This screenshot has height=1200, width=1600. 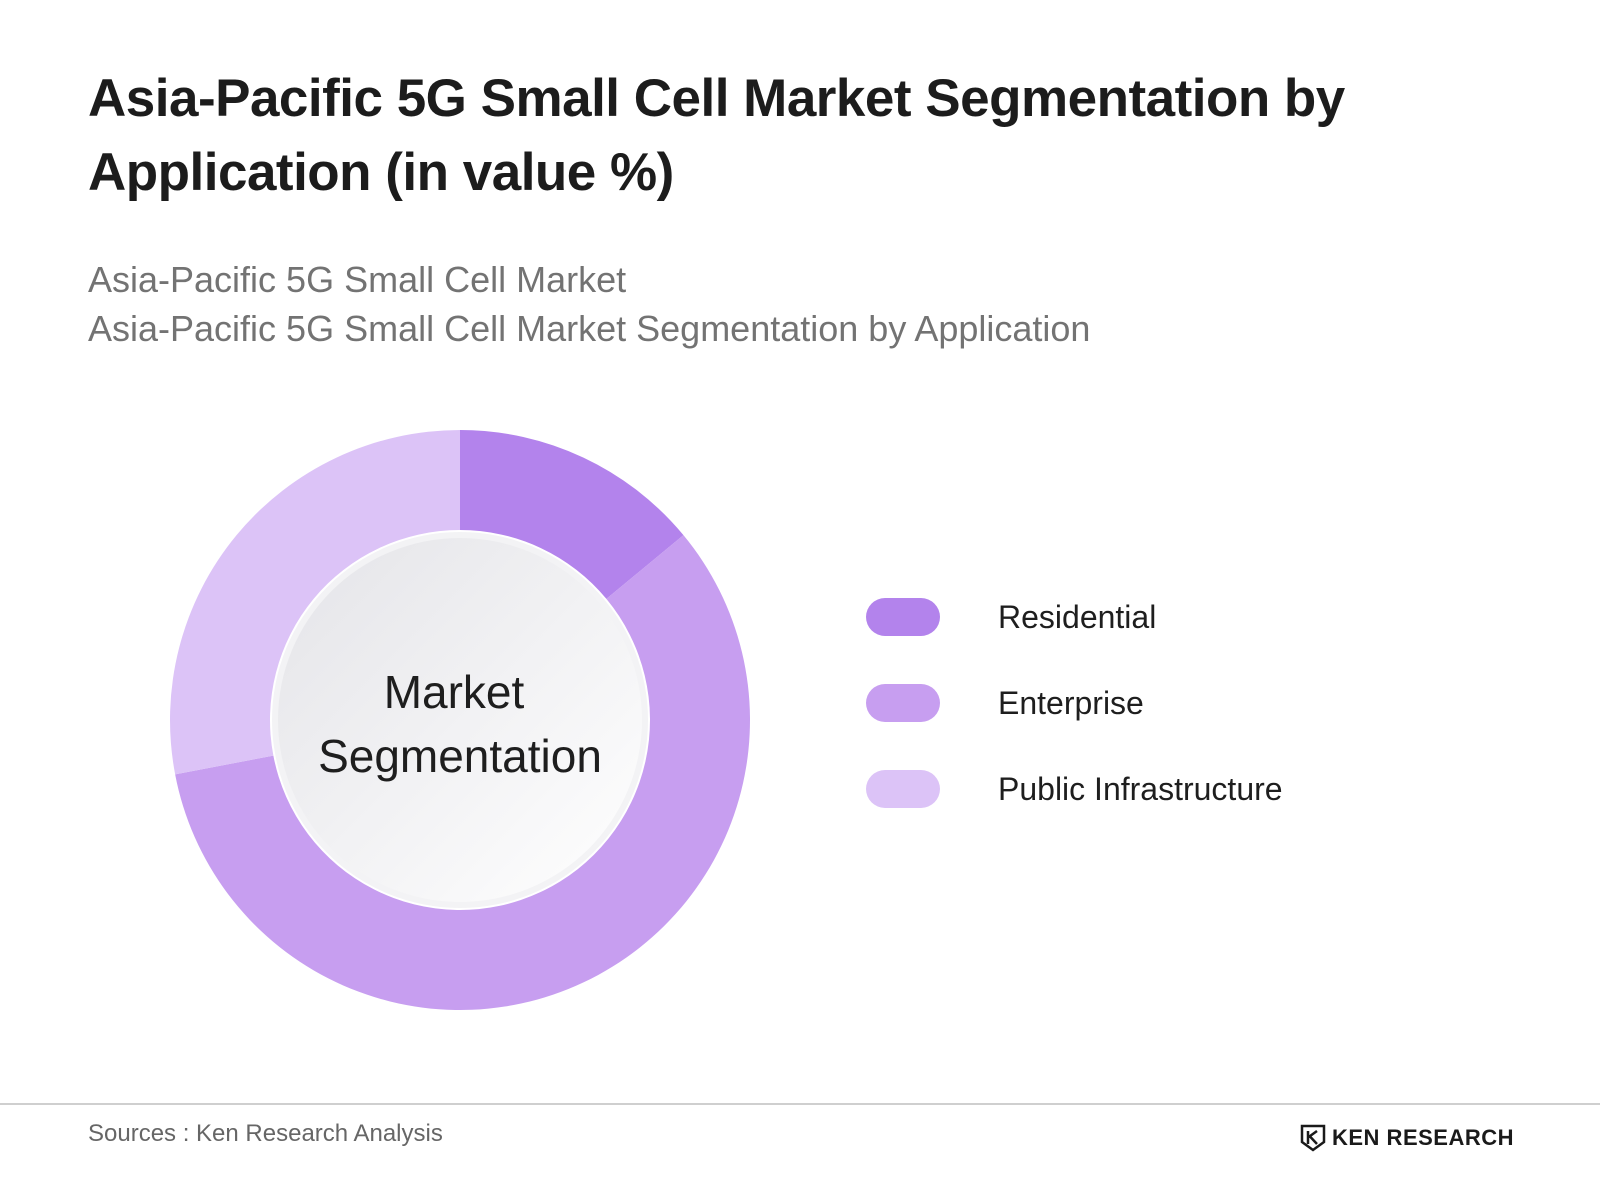 What do you see at coordinates (1140, 788) in the screenshot?
I see `legend-label-public-infrastructure: Public Infrastructure` at bounding box center [1140, 788].